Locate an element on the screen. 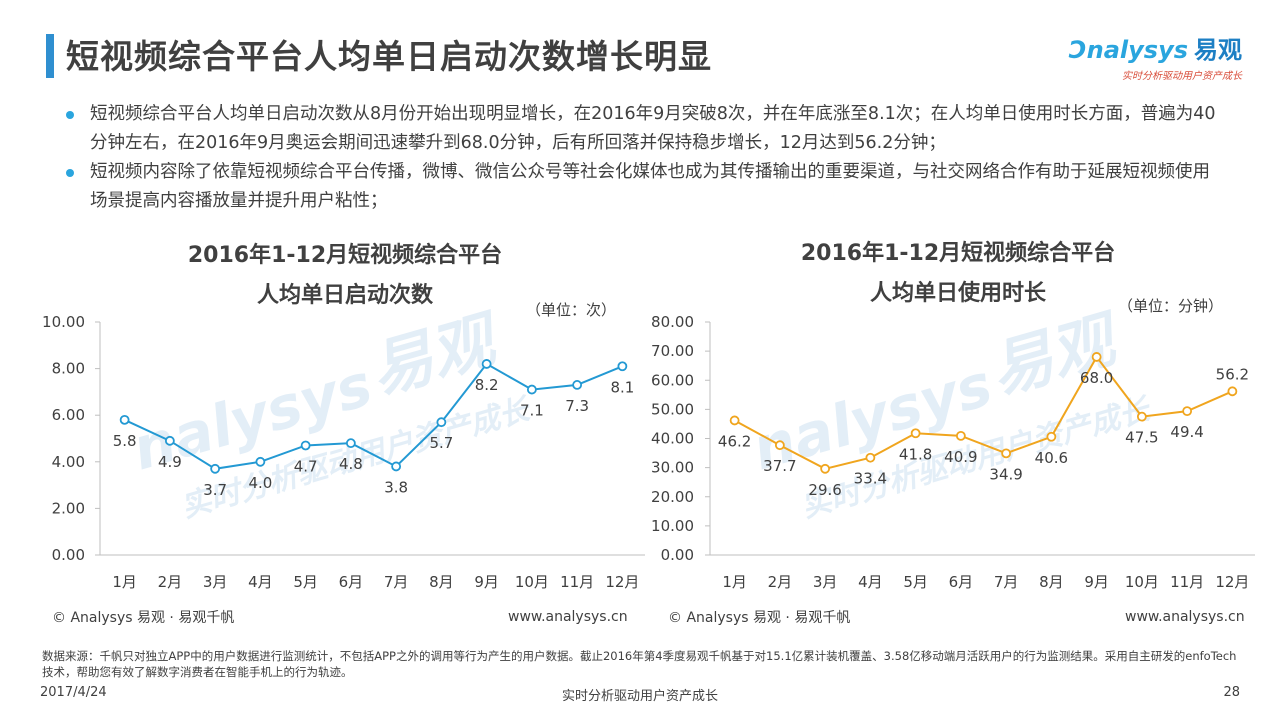 This screenshot has height=720, width=1280. data-label: 37.7 is located at coordinates (779, 466).